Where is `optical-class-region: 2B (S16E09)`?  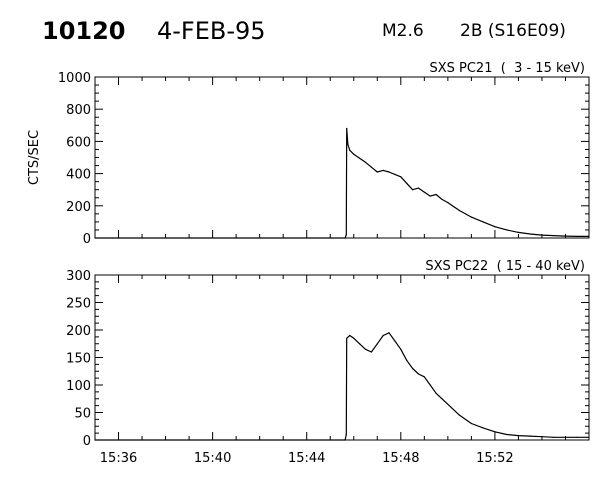
optical-class-region: 2B (S16E09) is located at coordinates (513, 31).